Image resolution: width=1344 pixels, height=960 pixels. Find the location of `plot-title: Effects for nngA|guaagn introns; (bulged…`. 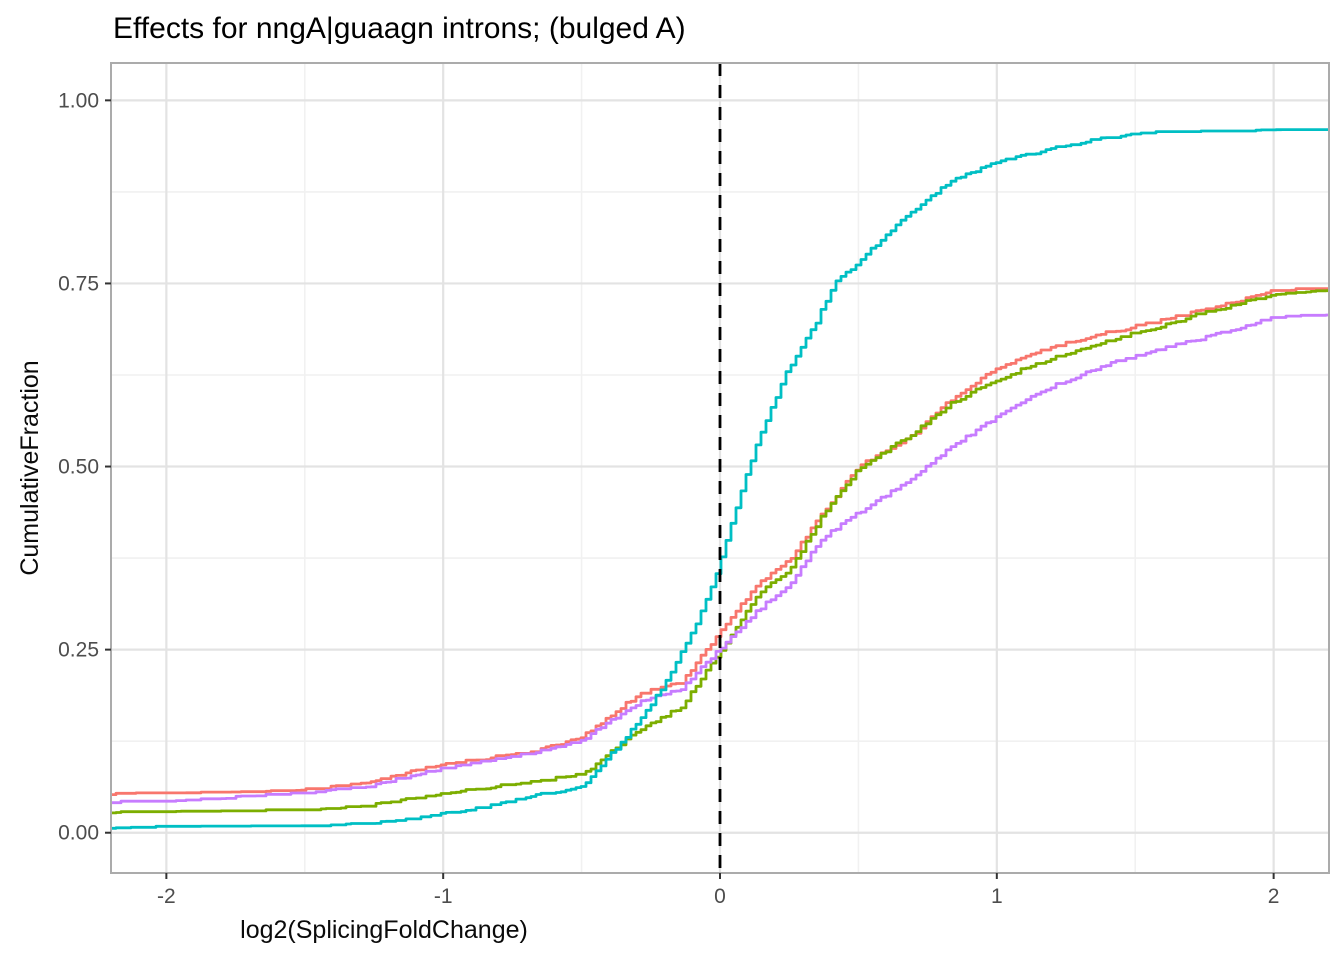

plot-title: Effects for nngA|guaagn introns; (bulged… is located at coordinates (399, 28).